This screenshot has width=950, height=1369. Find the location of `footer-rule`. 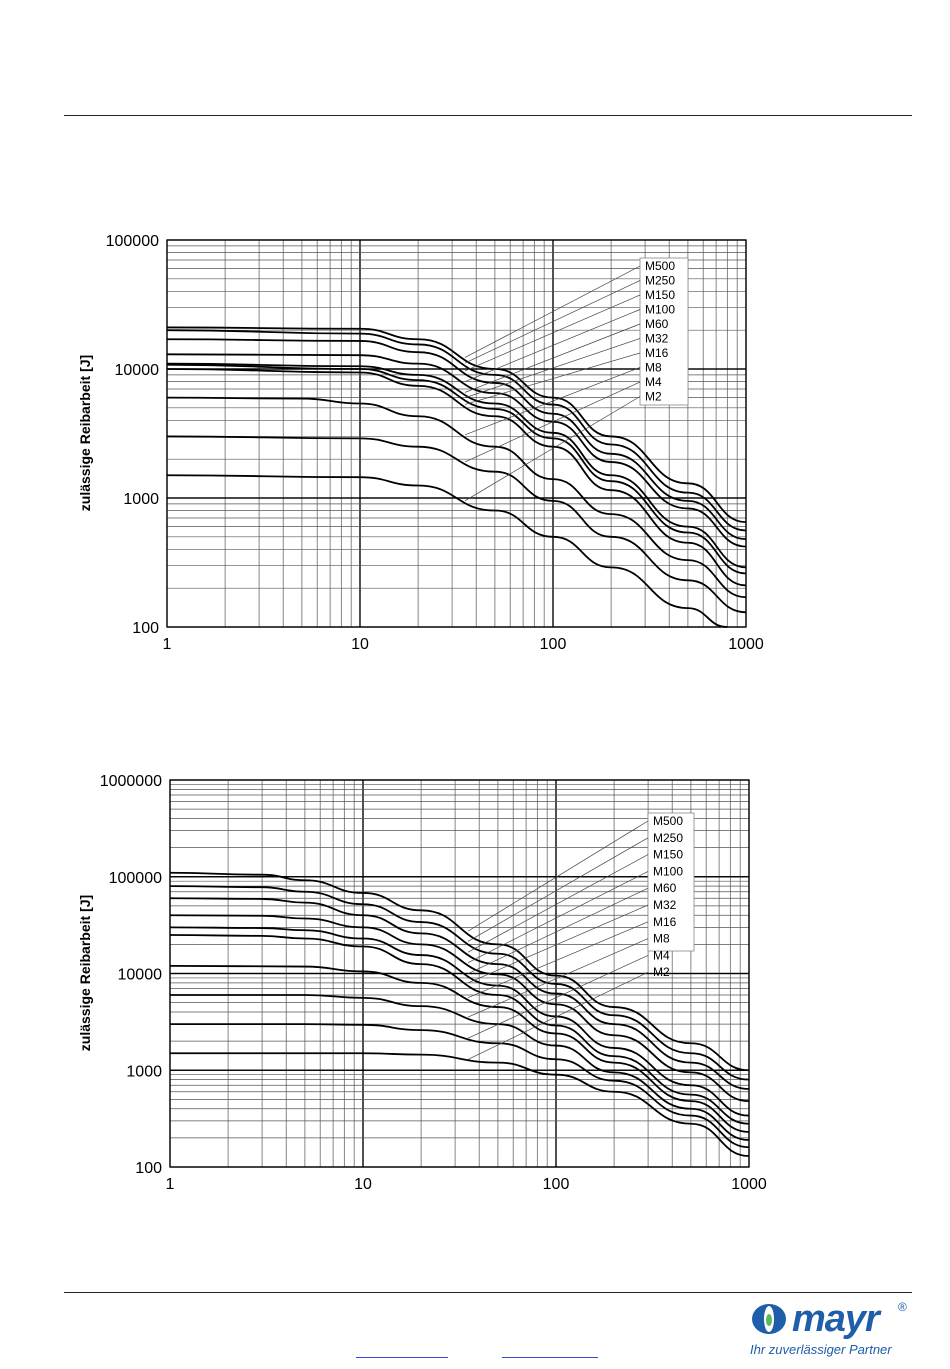

footer-rule is located at coordinates (488, 1292).